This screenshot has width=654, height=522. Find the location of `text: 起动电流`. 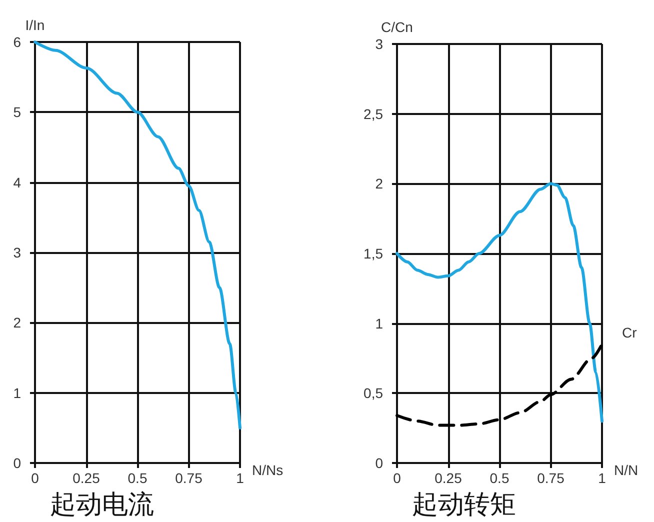

text: 起动电流 is located at coordinates (102, 504).